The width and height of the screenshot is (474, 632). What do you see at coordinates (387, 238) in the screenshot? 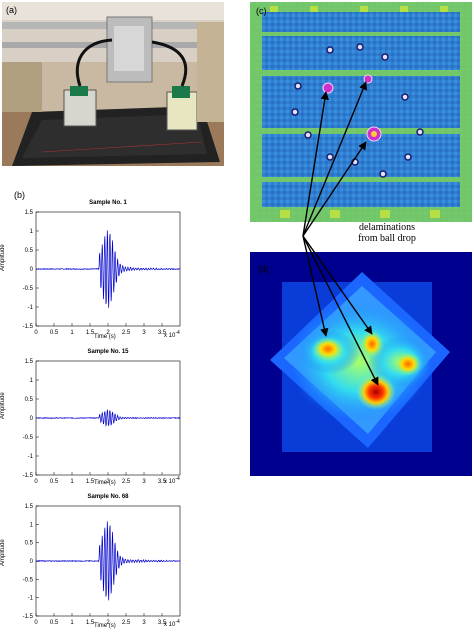
I see `annotation-line-2: from ball drop` at bounding box center [387, 238].